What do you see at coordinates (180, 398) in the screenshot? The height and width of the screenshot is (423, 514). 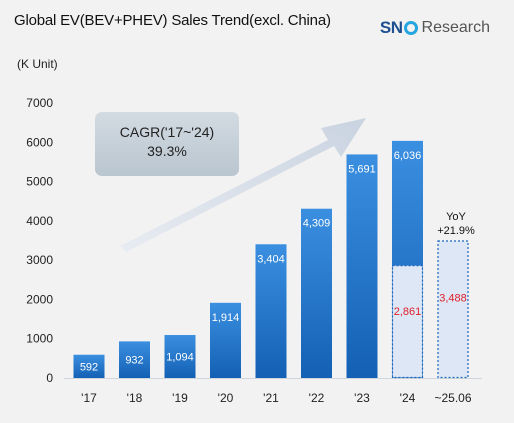 I see `x-tick-label: '19` at bounding box center [180, 398].